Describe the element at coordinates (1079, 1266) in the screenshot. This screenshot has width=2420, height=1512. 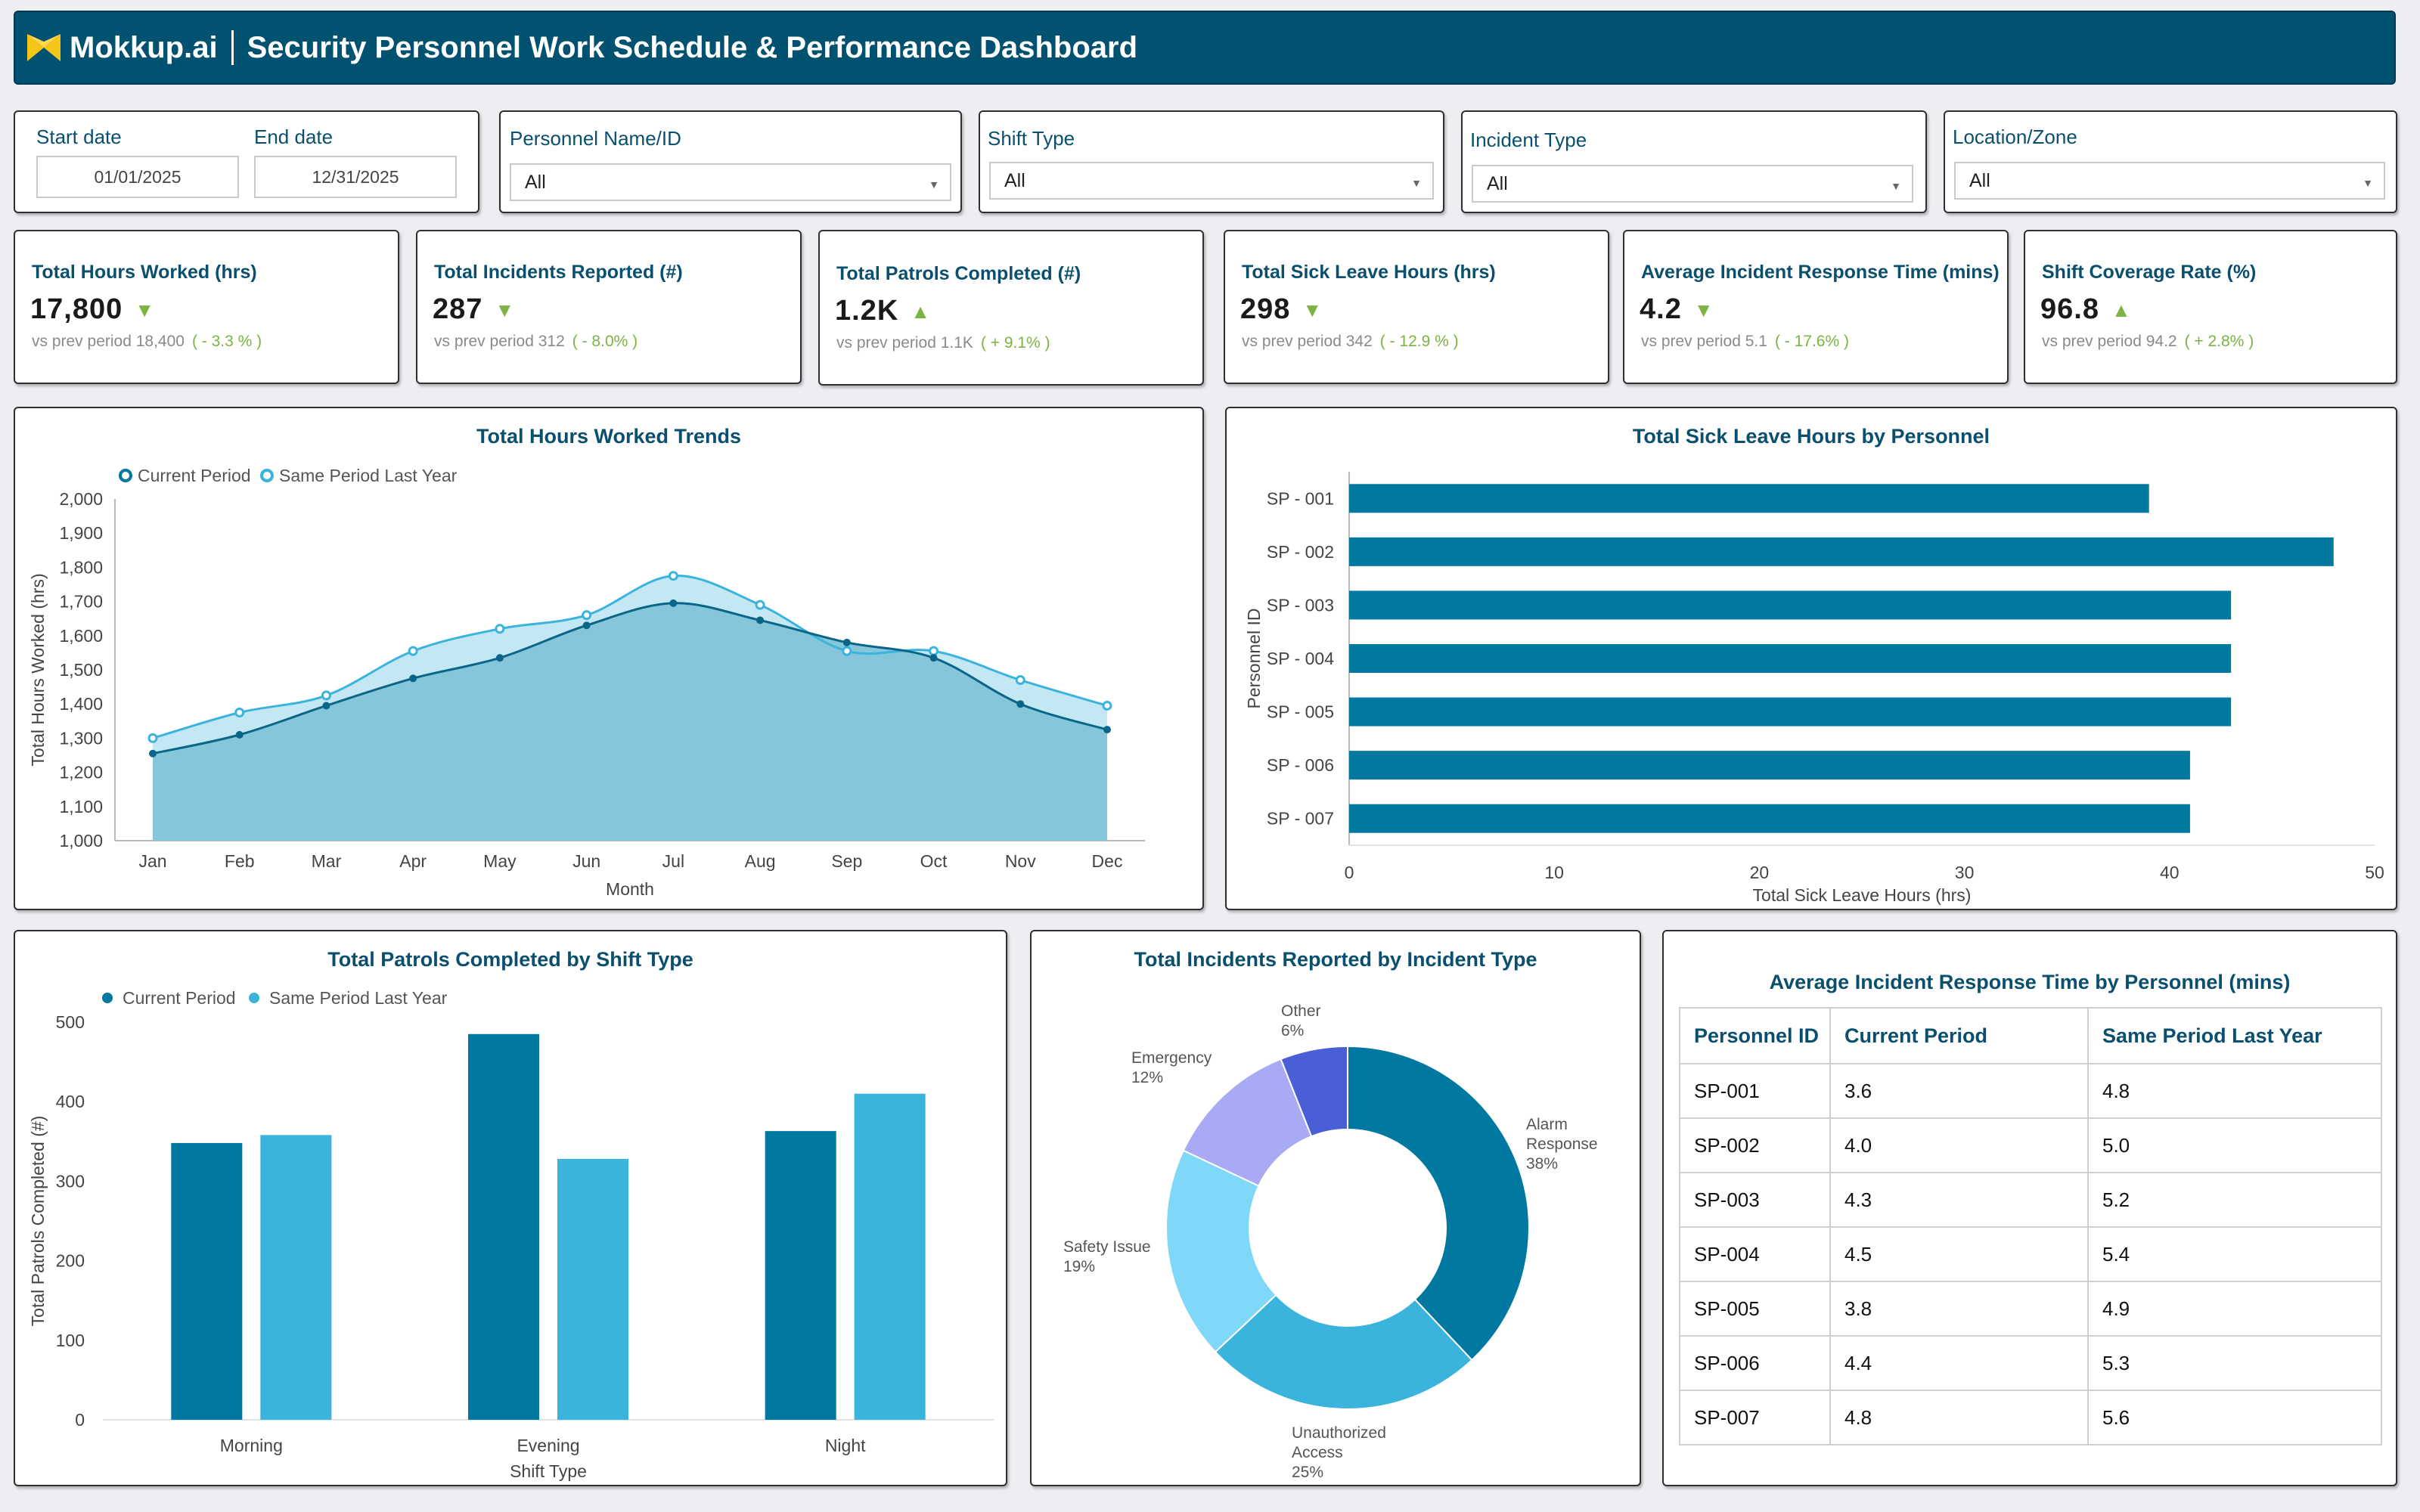
I see `slice-label-line: 19%` at that location.